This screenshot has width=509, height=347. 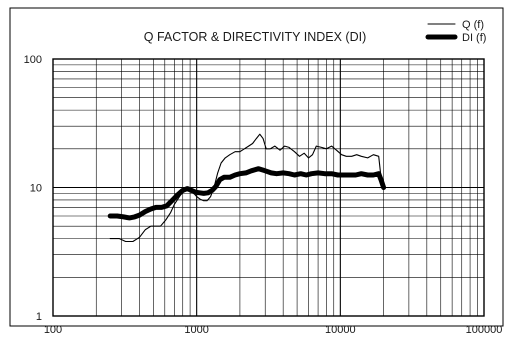 What do you see at coordinates (340, 330) in the screenshot?
I see `x-tick-label: 10000` at bounding box center [340, 330].